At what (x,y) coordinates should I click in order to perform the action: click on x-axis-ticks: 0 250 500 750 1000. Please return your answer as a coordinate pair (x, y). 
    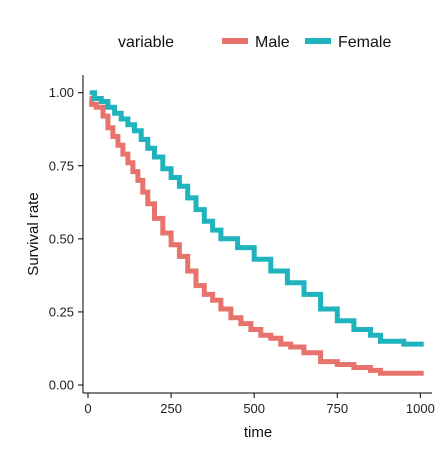
    Looking at the image, I should click on (259, 404).